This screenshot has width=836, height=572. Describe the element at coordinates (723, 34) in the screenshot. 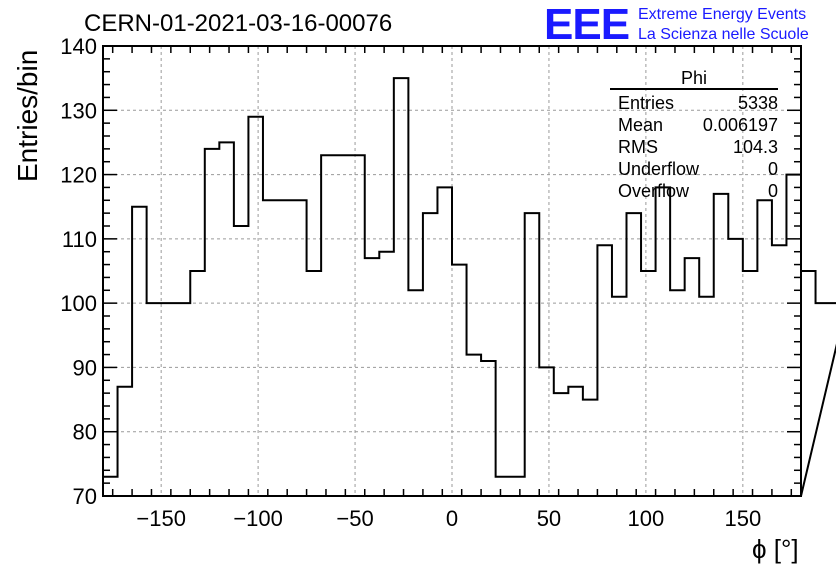

I see `logo-line-2: La Scienza nelle Scuole` at that location.